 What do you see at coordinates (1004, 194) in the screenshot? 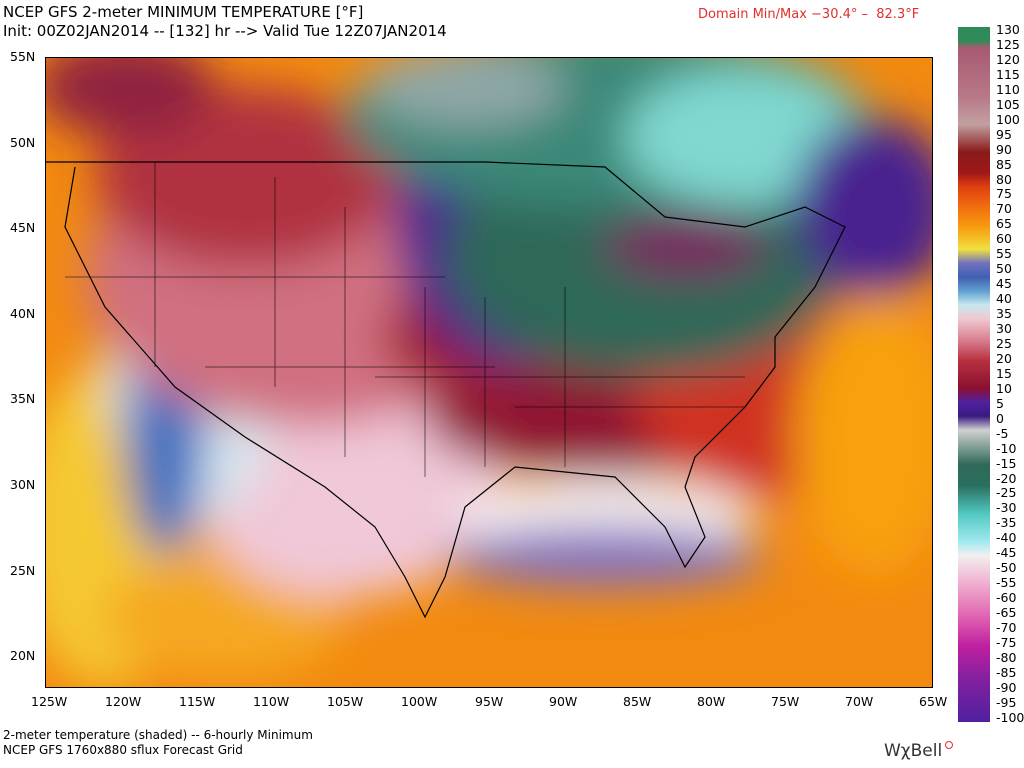
I see `colorbar-label: 75` at bounding box center [1004, 194].